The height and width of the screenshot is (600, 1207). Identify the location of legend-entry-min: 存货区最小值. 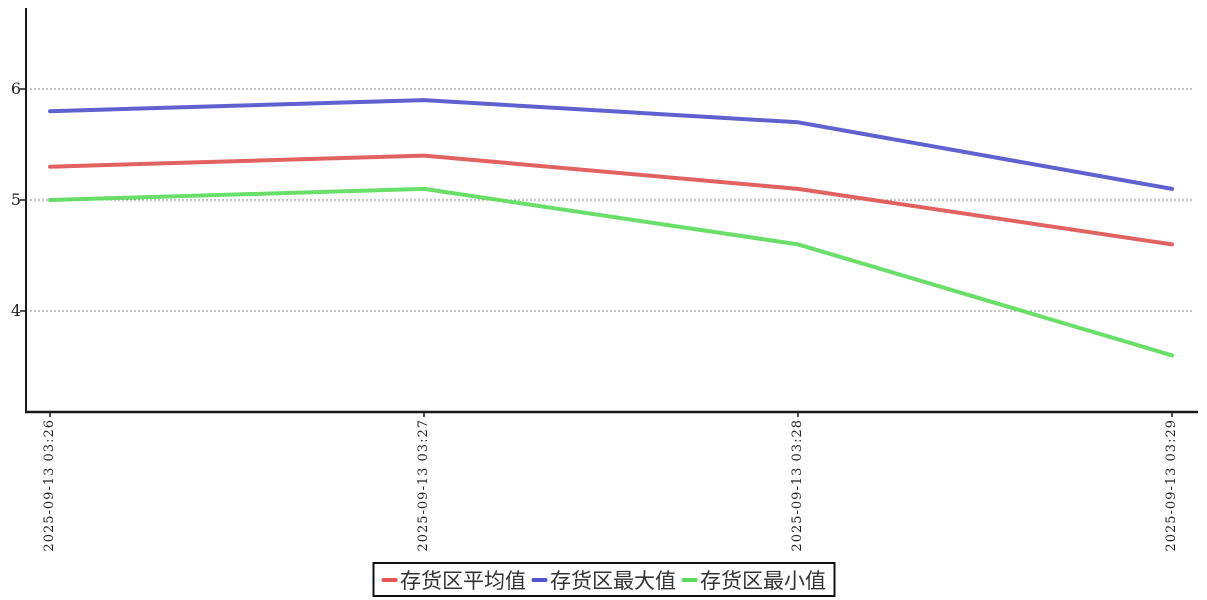
(751, 580).